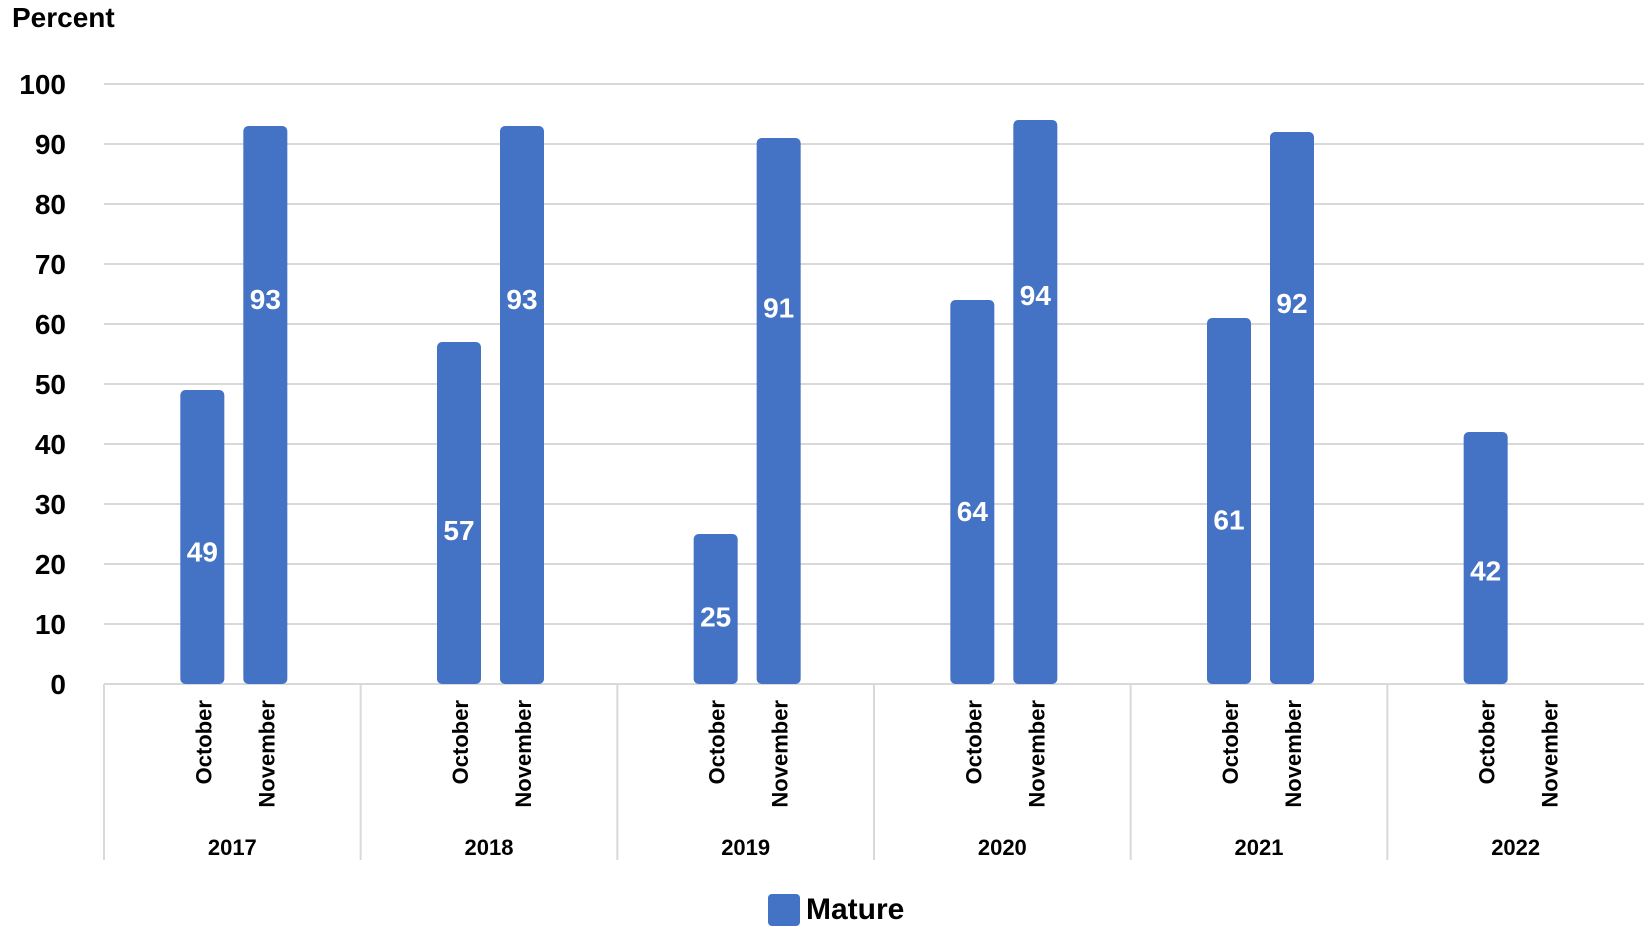 This screenshot has width=1644, height=935. Describe the element at coordinates (265, 405) in the screenshot. I see `bar-2017-november` at that location.